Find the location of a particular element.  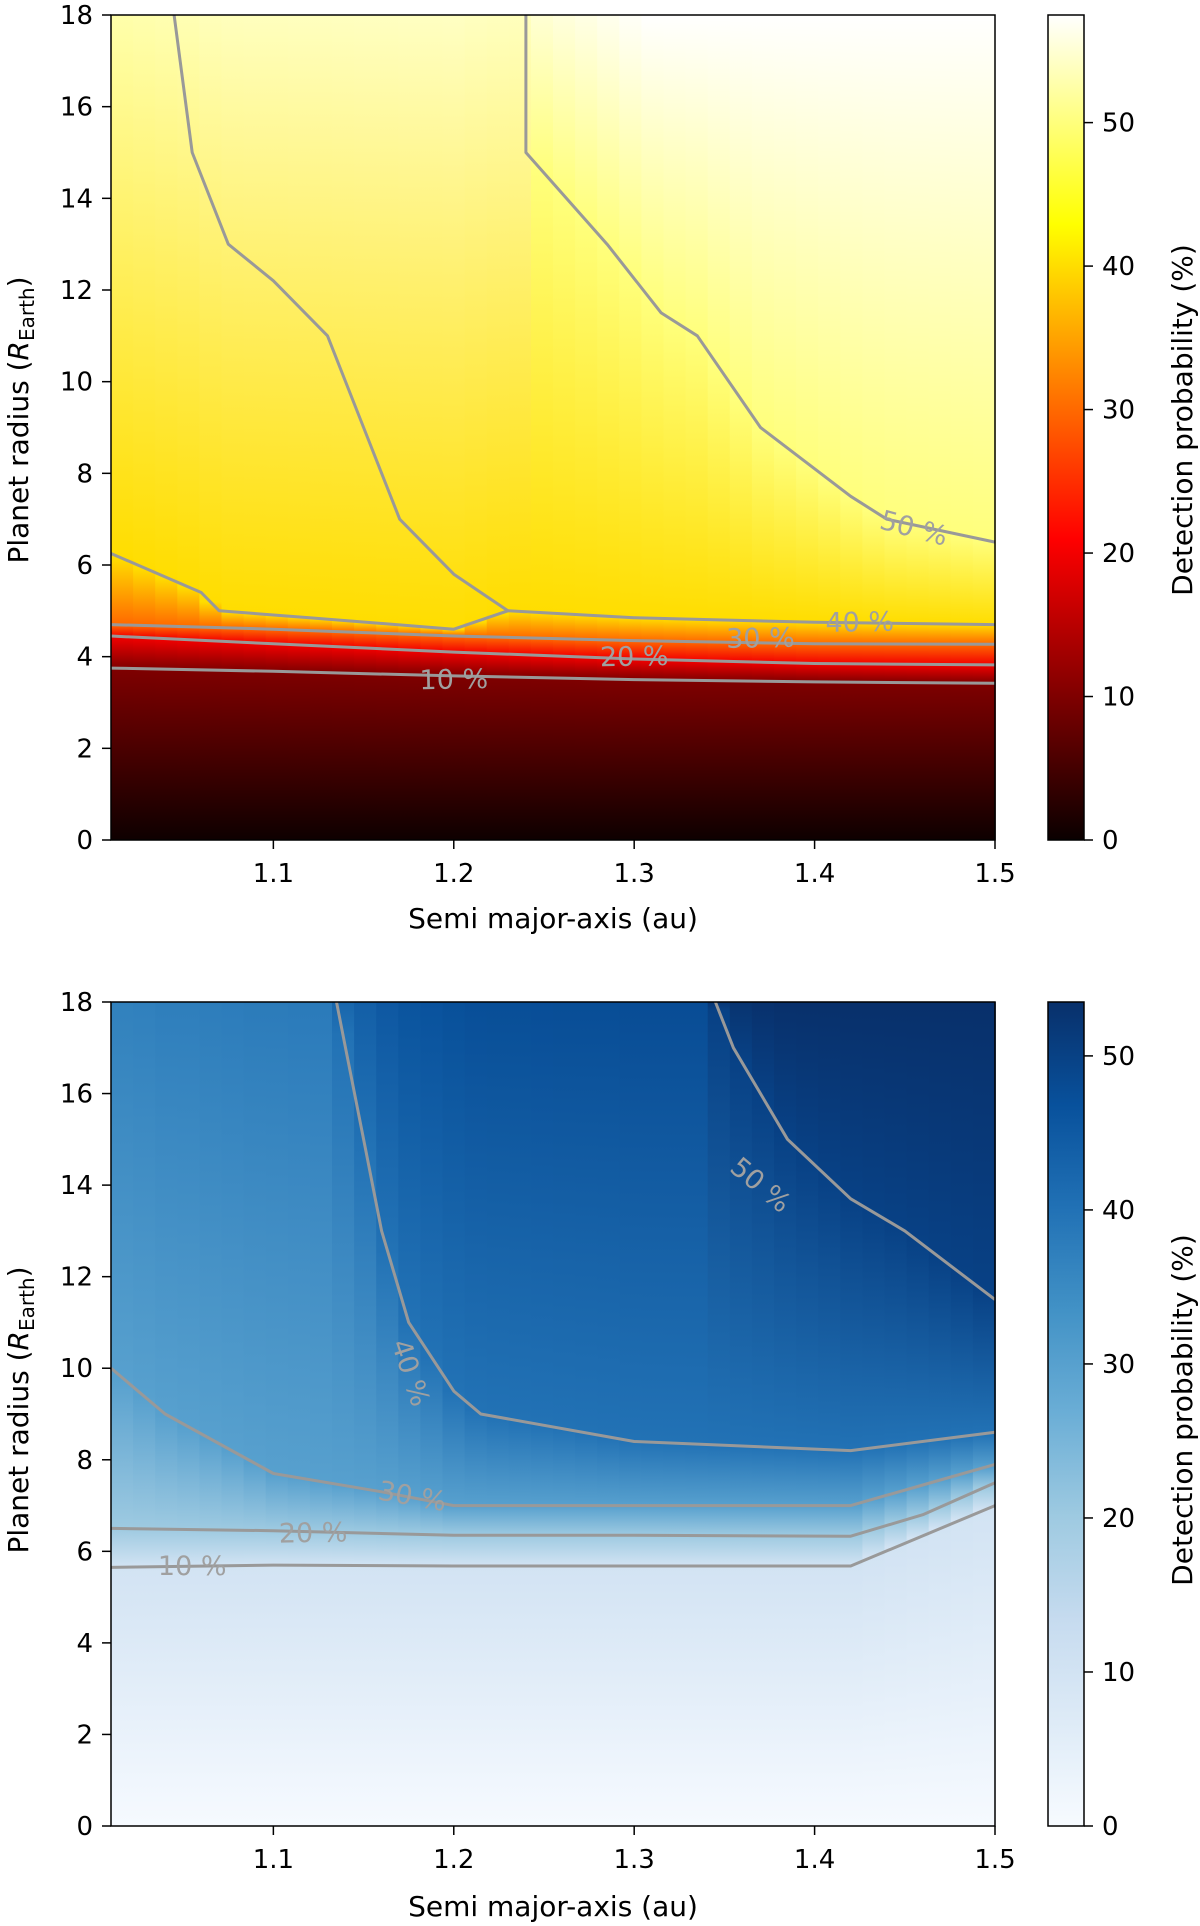

x-axis-label-top: Semi major-axis (au) is located at coordinates (553, 918).